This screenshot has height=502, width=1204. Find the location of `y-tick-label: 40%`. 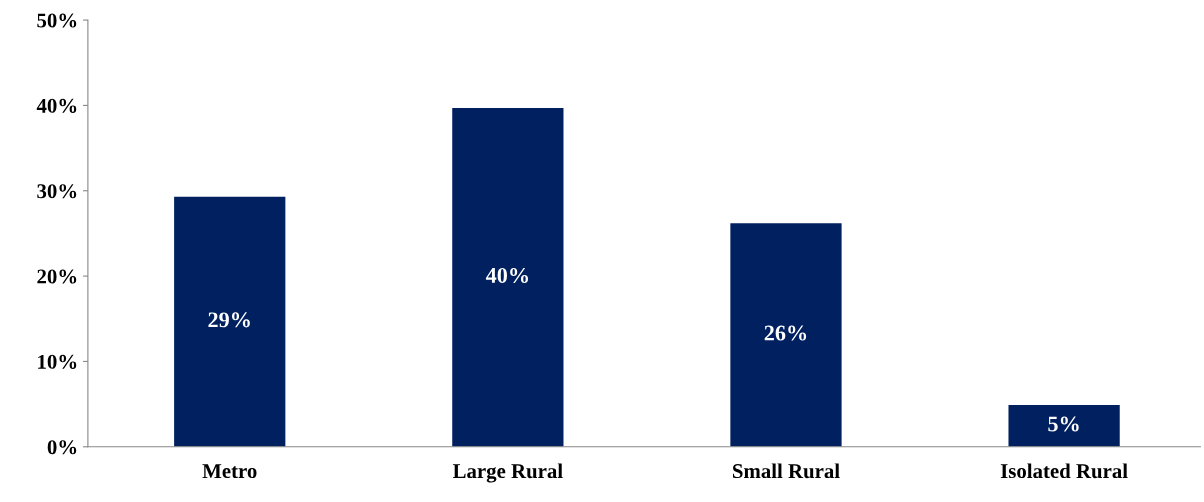

y-tick-label: 40% is located at coordinates (56, 105).